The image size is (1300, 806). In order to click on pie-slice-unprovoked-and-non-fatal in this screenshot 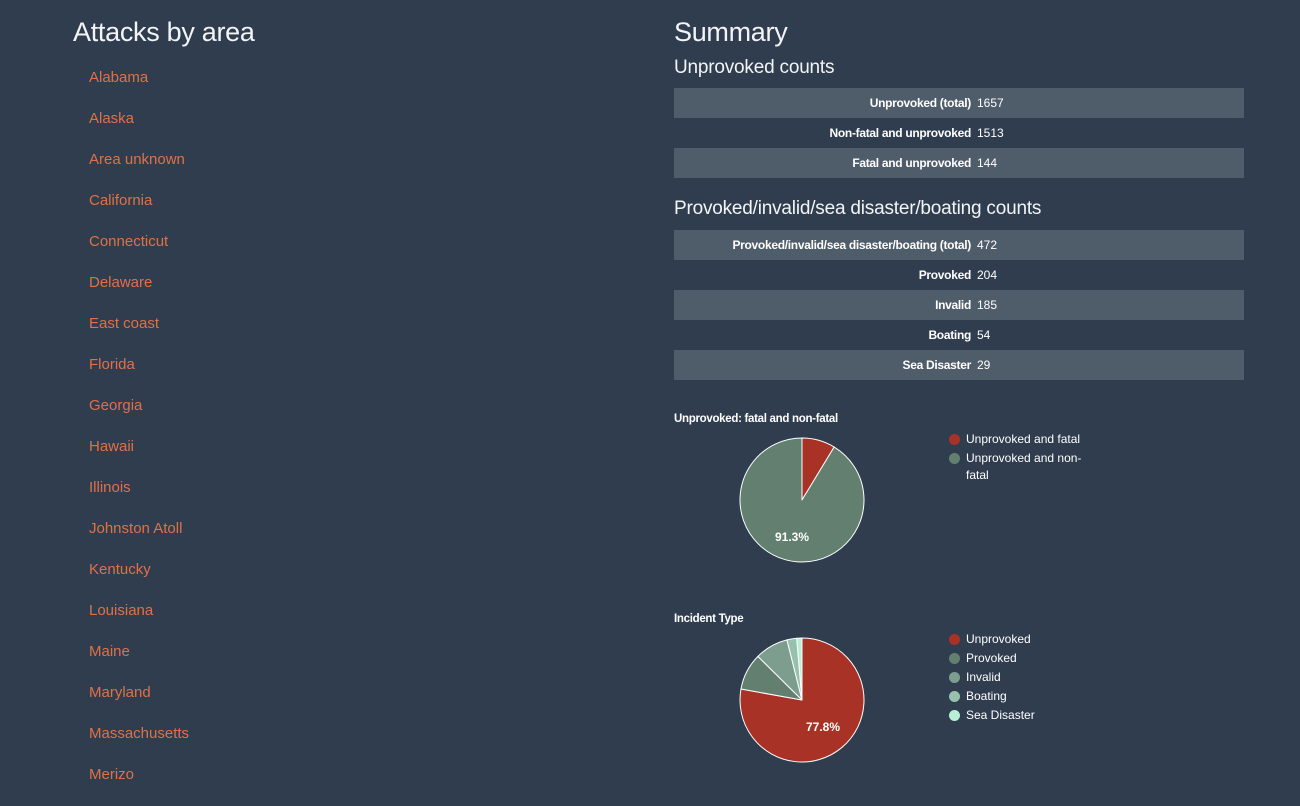, I will do `click(802, 500)`.